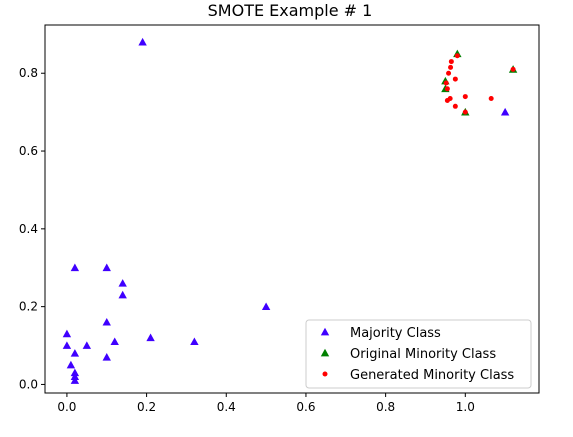 The height and width of the screenshot is (437, 573). What do you see at coordinates (28, 384) in the screenshot?
I see `y-tick-label: 0.0` at bounding box center [28, 384].